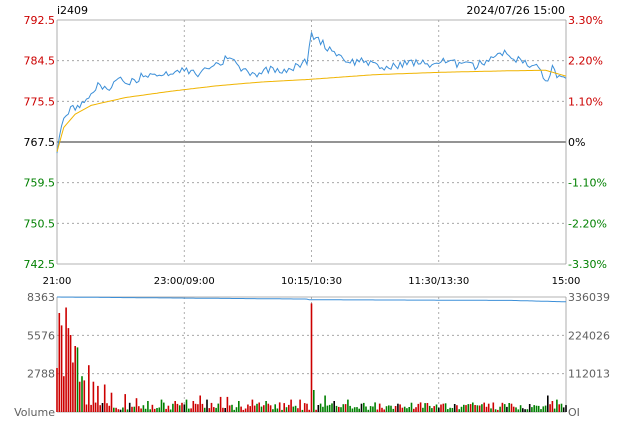 Image resolution: width=620 pixels, height=424 pixels. I want to click on percent-tick-label: -3.30%, so click(587, 264).